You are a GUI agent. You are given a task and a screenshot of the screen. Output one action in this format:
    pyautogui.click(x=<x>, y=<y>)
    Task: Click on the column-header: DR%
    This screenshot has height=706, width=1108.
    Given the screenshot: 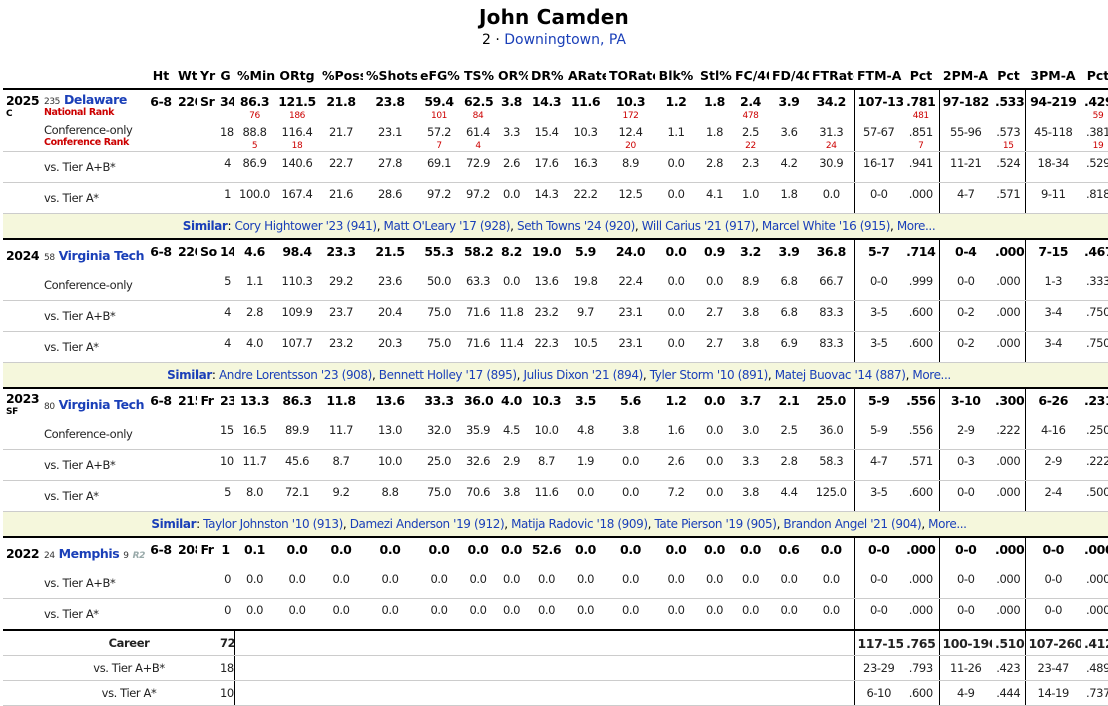 What is the action you would take?
    pyautogui.click(x=546, y=76)
    